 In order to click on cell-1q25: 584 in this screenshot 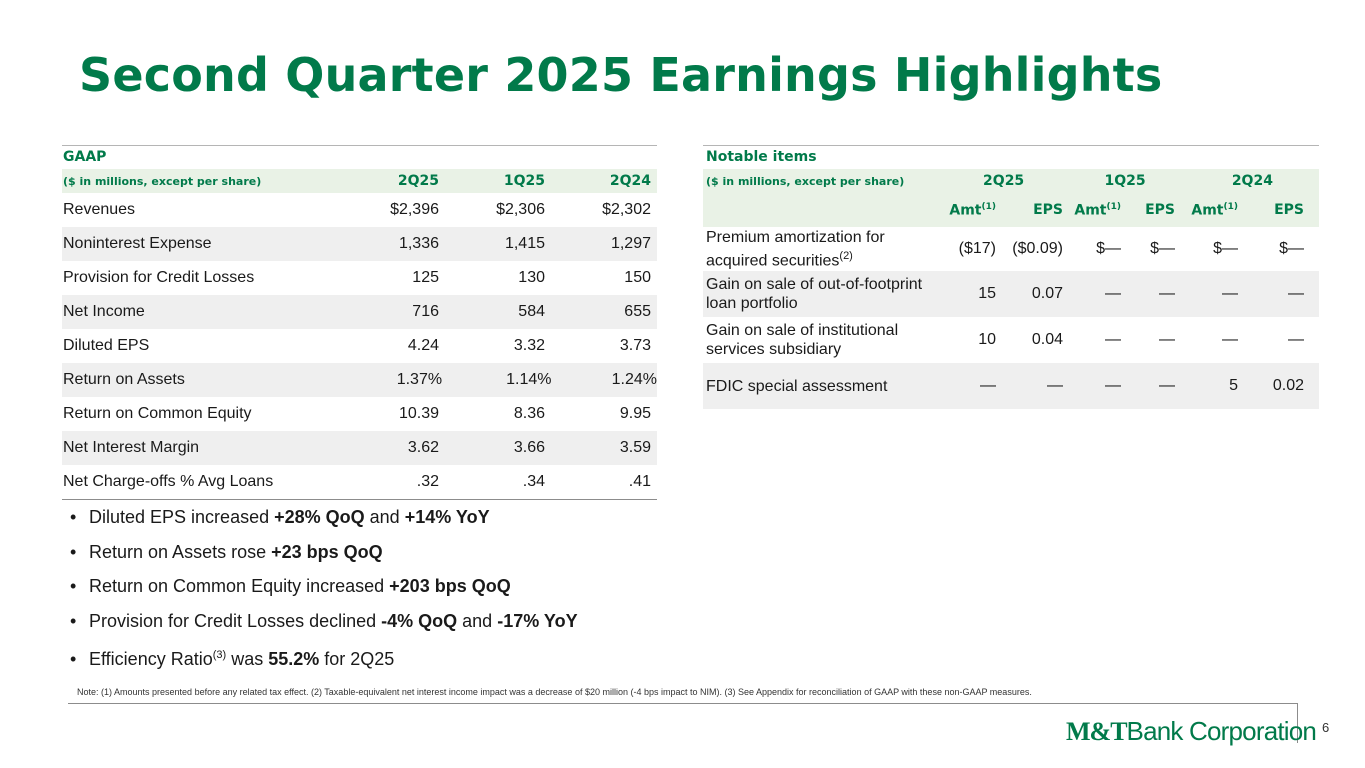, I will do `click(531, 311)`.